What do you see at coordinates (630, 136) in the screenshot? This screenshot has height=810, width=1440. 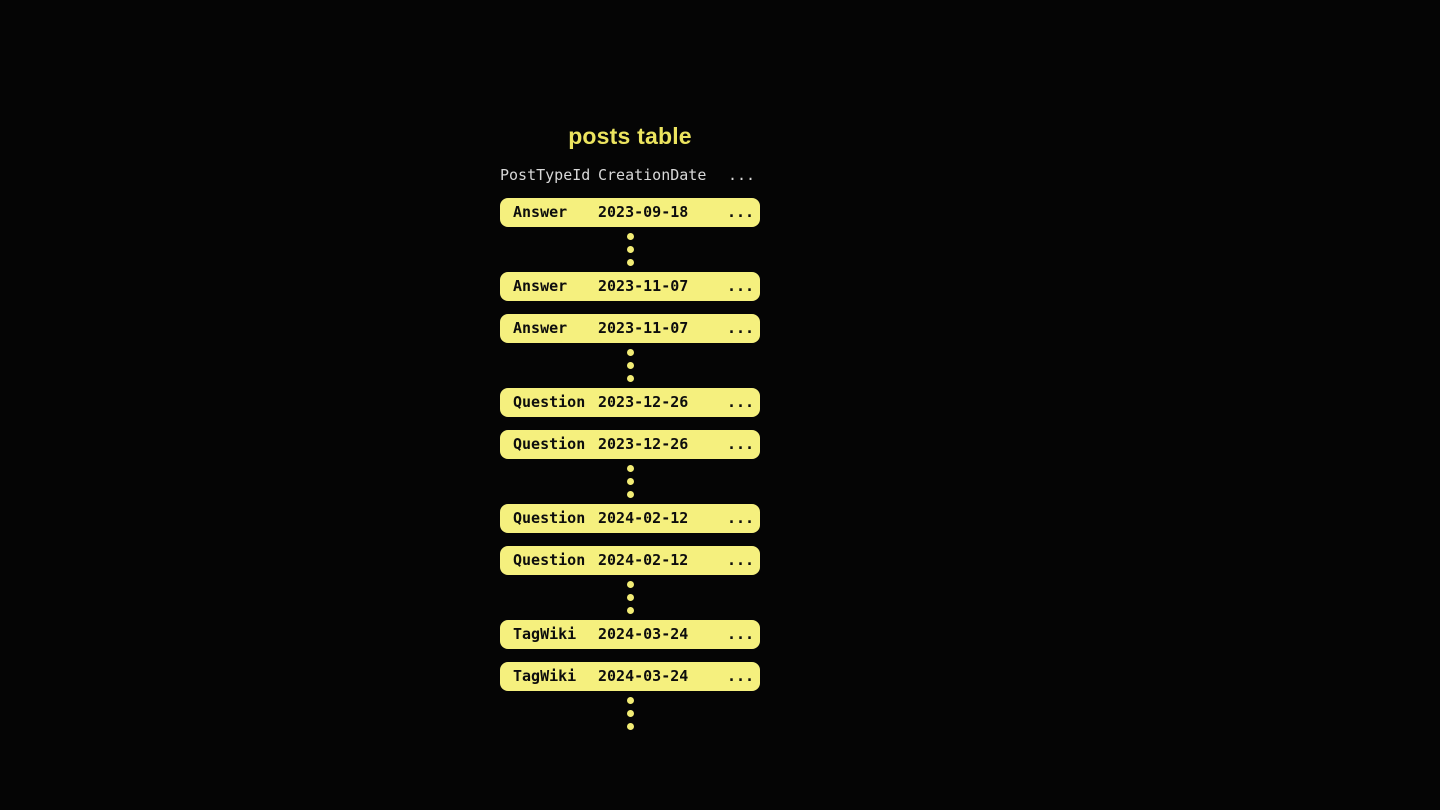 I see `diagram-title: posts table` at bounding box center [630, 136].